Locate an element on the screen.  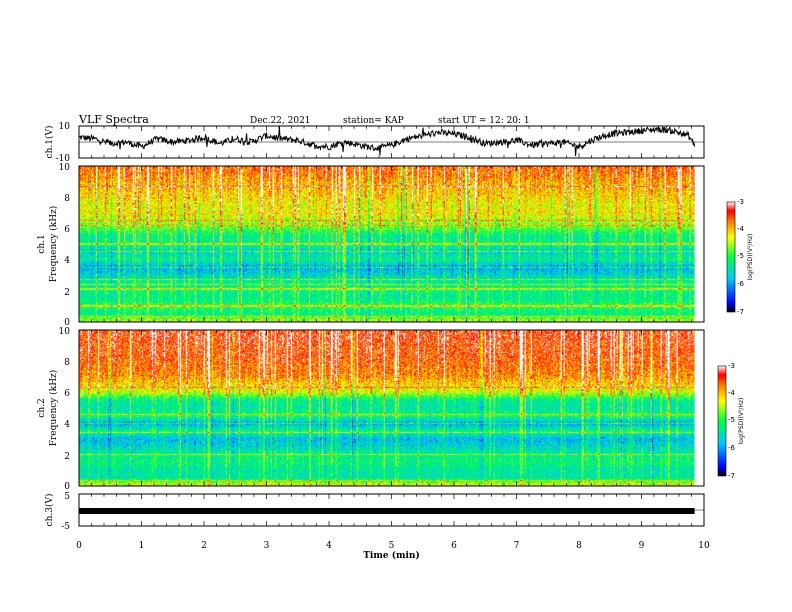
ch1-spec-ytick-0: 0 is located at coordinates (67, 323).